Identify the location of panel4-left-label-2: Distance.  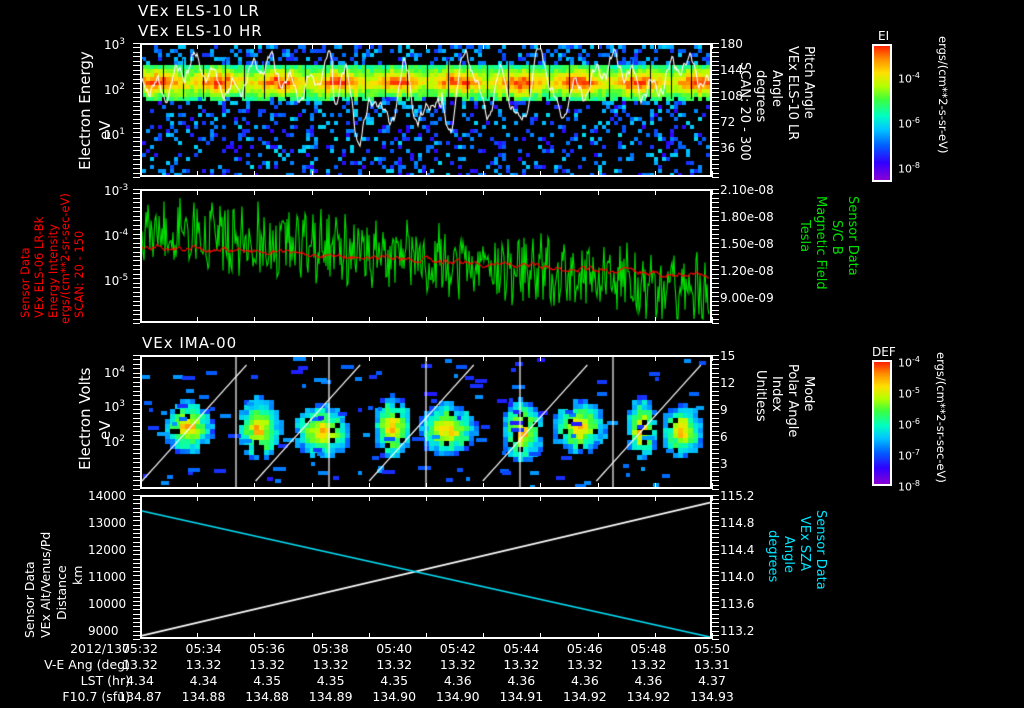
(61, 592).